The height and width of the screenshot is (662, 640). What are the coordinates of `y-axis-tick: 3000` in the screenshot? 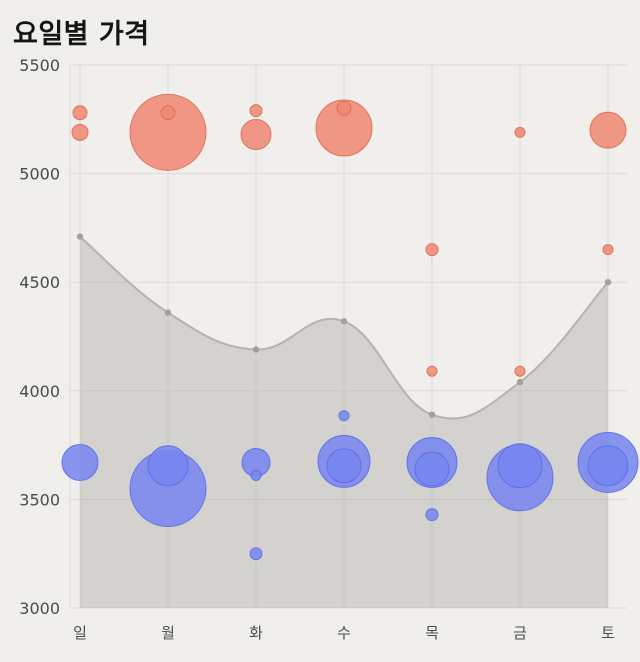 It's located at (39, 608).